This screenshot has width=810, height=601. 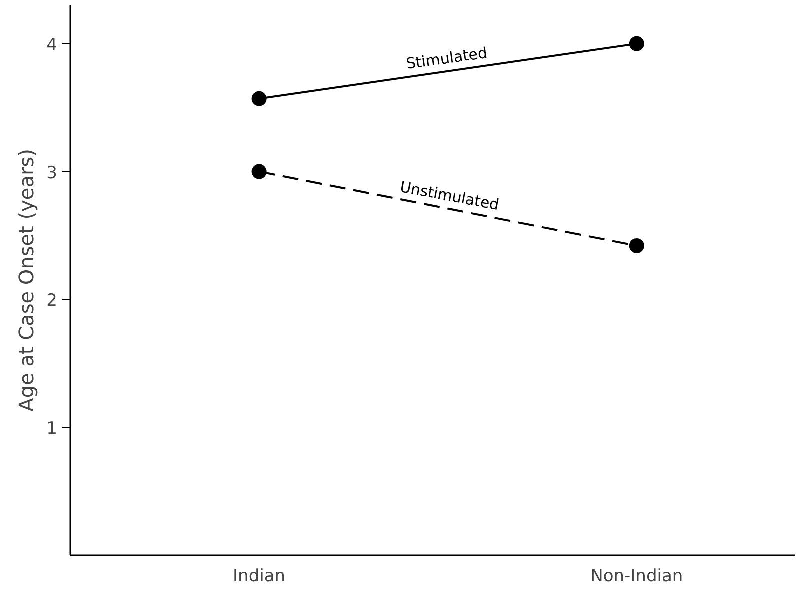 I want to click on x-tick-label: Non-Indian, so click(x=637, y=576).